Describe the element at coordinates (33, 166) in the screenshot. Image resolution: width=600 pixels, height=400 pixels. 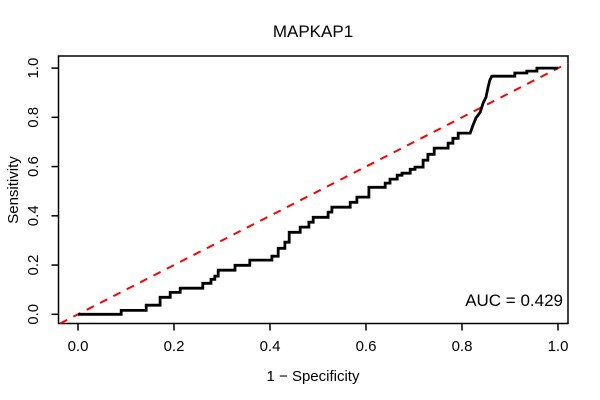
I see `y-tick-label: 0.6` at that location.